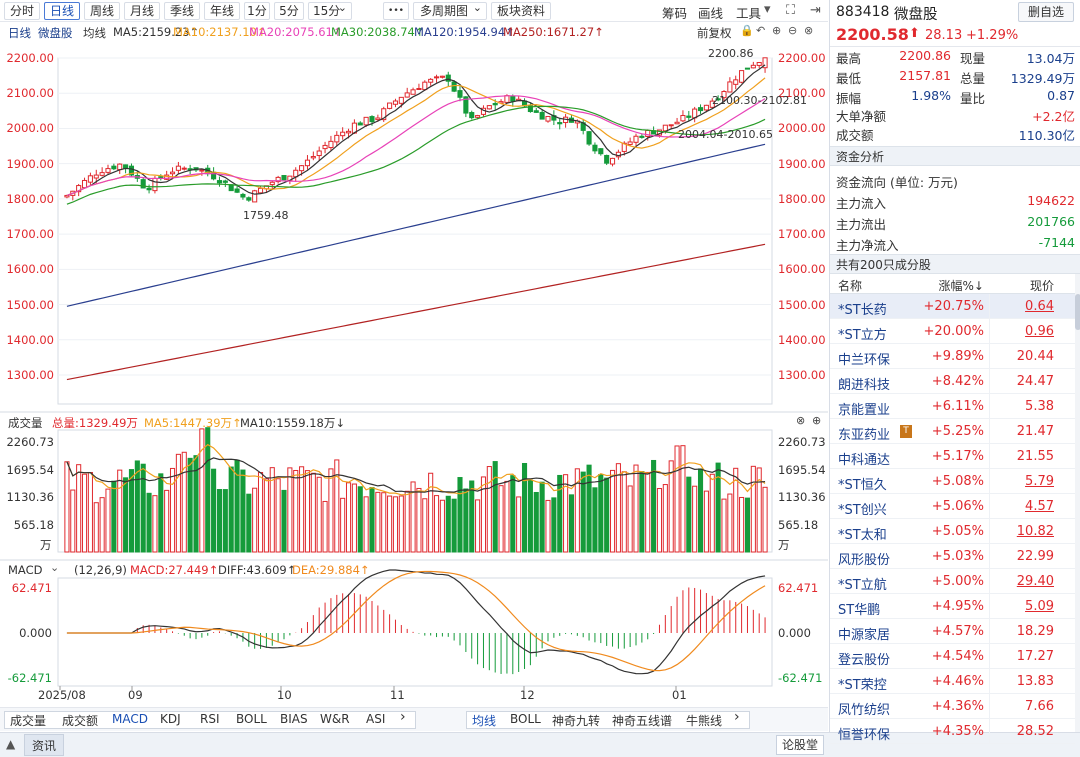 Image resolution: width=1080 pixels, height=757 pixels. Describe the element at coordinates (642, 721) in the screenshot. I see `overlay-tab-3: 神奇五线谱` at that location.